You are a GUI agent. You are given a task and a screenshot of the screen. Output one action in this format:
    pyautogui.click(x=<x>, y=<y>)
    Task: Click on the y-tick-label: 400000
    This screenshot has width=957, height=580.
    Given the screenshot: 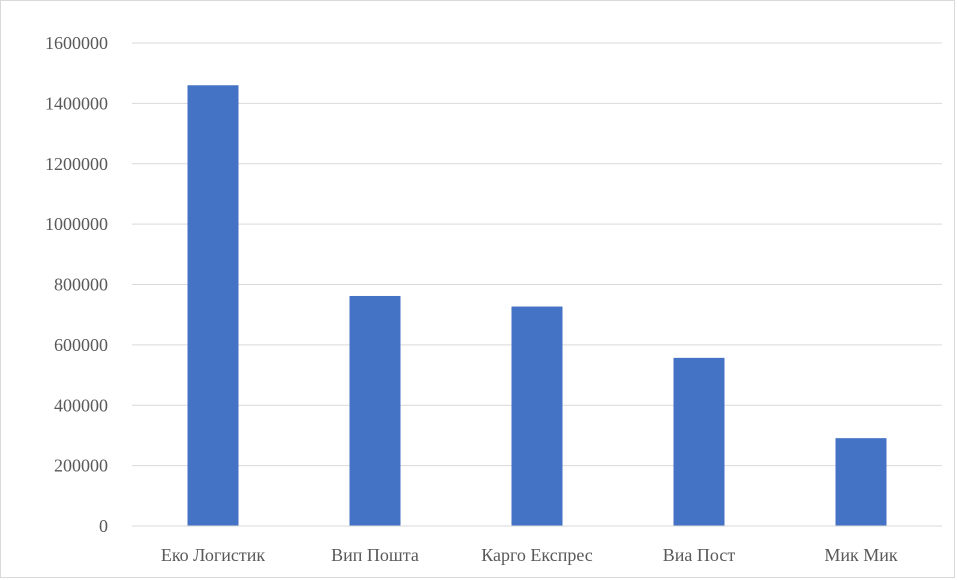 What is the action you would take?
    pyautogui.click(x=81, y=405)
    